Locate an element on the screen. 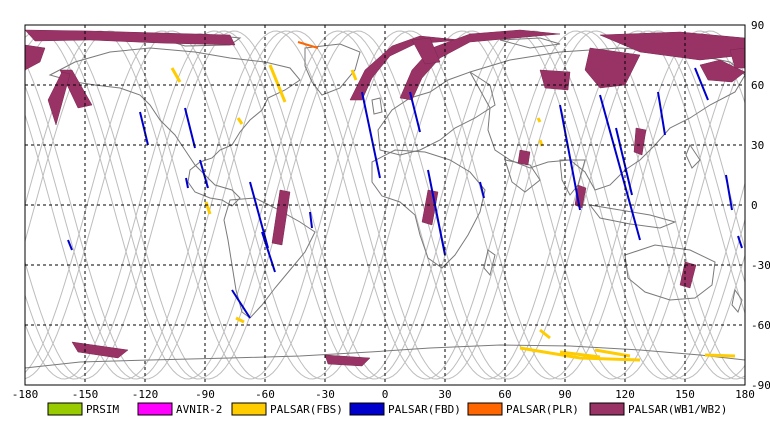 The height and width of the screenshot is (430, 770). lon-tick-label: 30 is located at coordinates (444, 394).